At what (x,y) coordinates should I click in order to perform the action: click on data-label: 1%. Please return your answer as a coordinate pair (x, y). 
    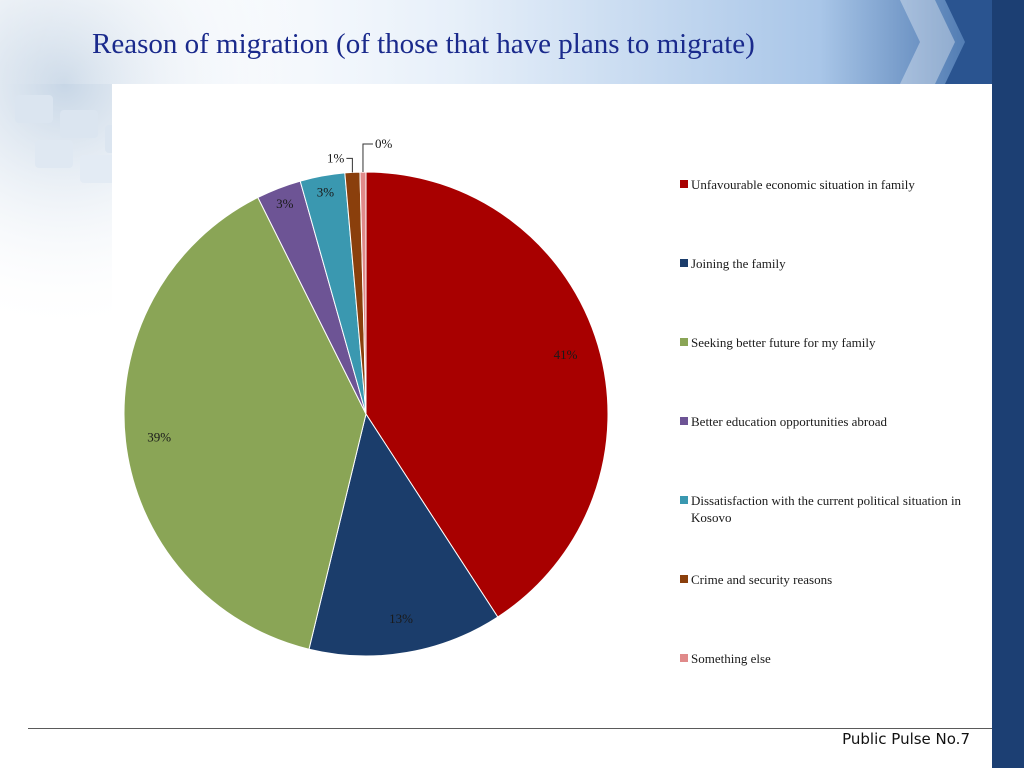
    Looking at the image, I should click on (336, 157).